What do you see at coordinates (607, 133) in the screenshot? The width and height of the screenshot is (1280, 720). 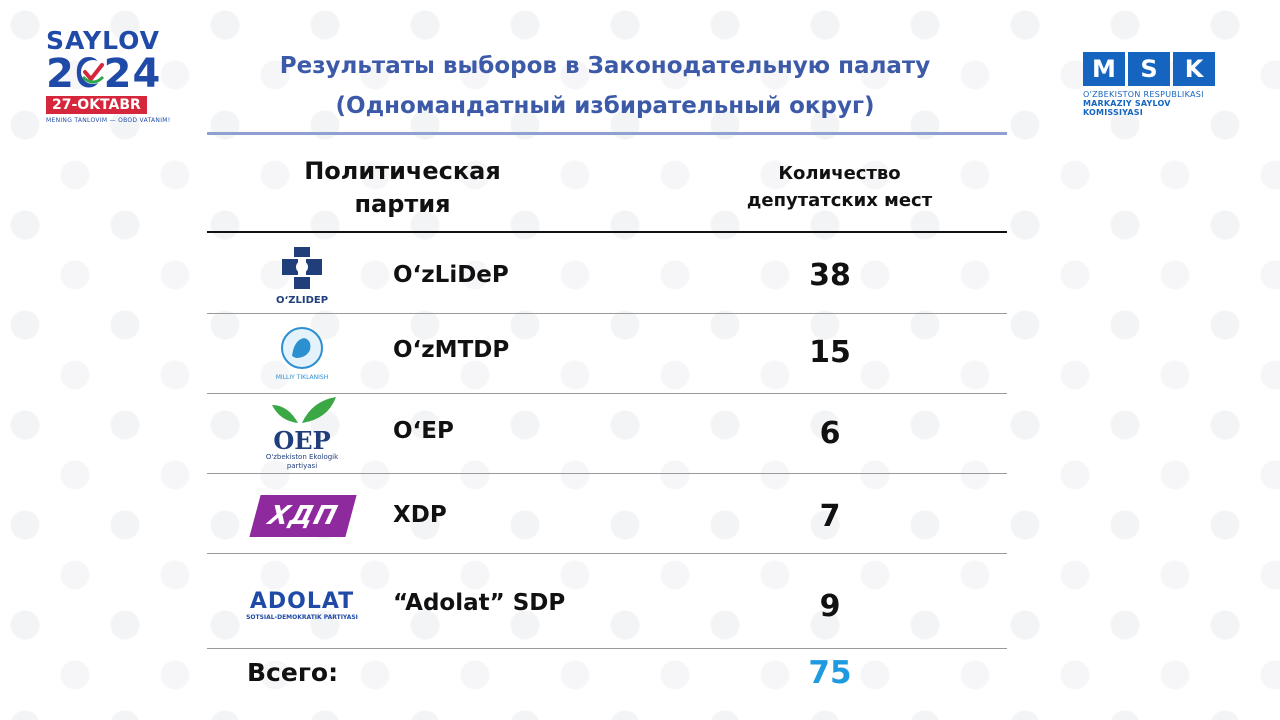 I see `title-divider` at bounding box center [607, 133].